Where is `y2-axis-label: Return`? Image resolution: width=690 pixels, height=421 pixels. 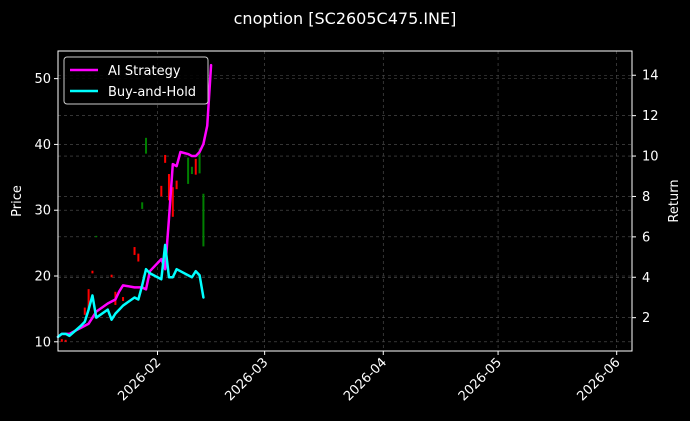 y2-axis-label: Return is located at coordinates (674, 200).